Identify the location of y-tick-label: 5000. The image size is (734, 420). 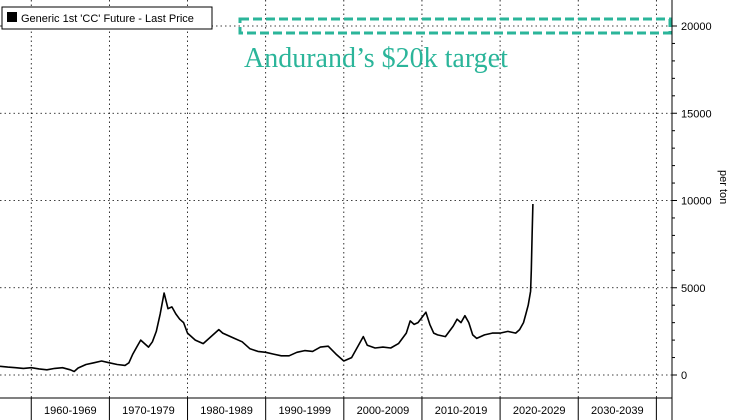
(693, 289).